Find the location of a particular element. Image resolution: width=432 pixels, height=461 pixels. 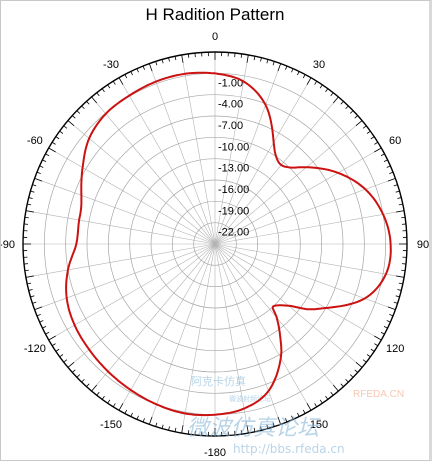

angle-label: -180 is located at coordinates (215, 453).